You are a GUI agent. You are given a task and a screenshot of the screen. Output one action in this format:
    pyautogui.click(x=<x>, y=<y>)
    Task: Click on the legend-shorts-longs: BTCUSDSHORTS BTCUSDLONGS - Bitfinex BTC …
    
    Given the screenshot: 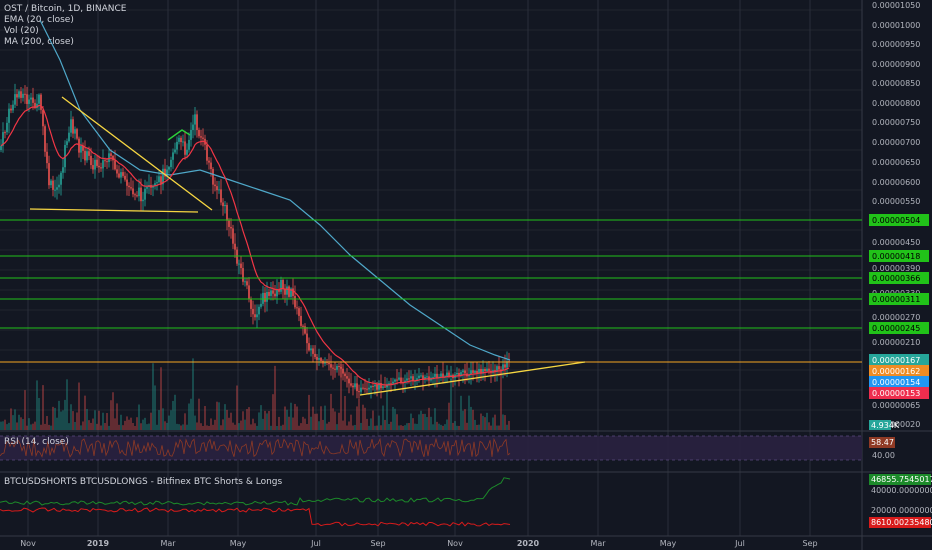 What is the action you would take?
    pyautogui.click(x=143, y=482)
    